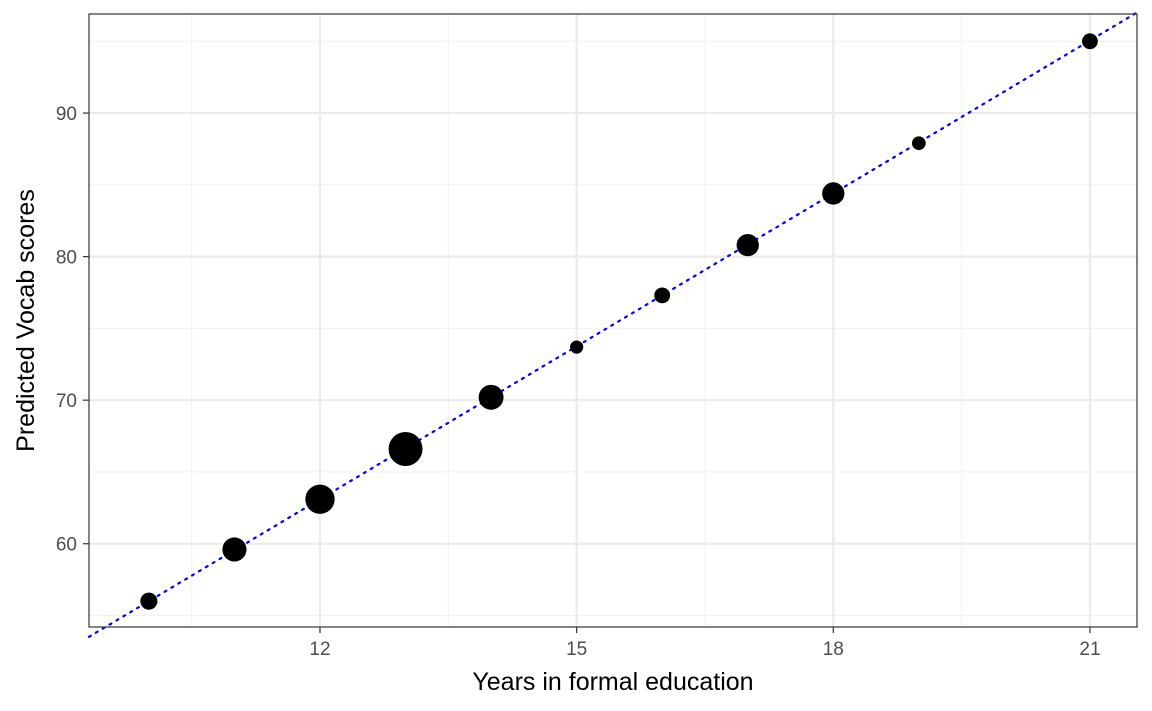 The image size is (1152, 711). What do you see at coordinates (66, 258) in the screenshot?
I see `y-tick-label: 80` at bounding box center [66, 258].